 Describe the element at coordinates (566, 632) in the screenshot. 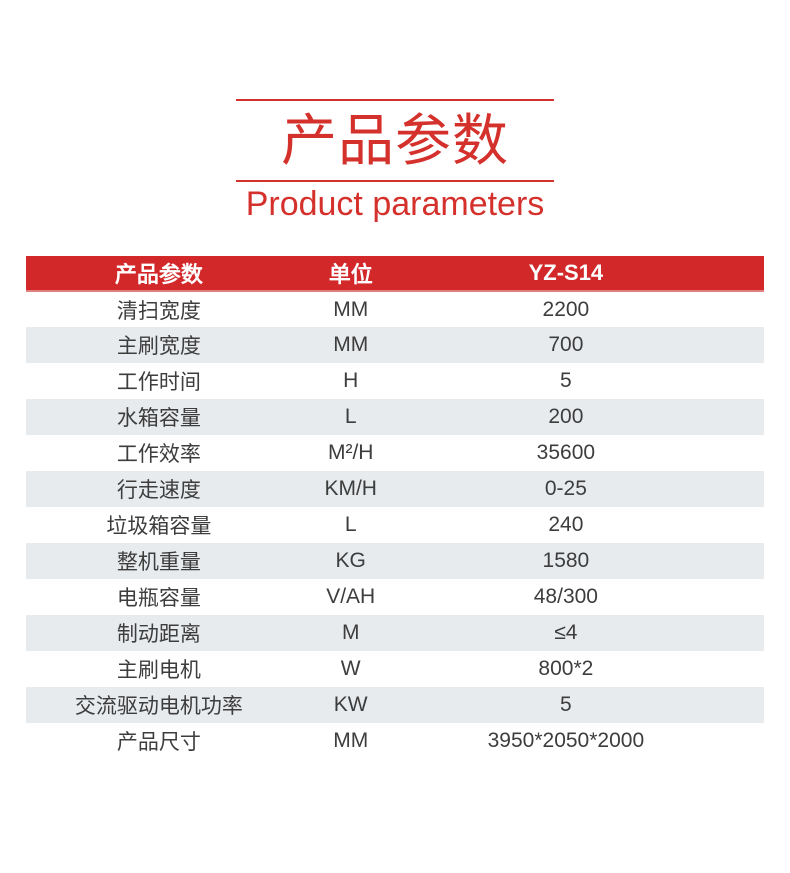

I see `value-cell: ≤4` at that location.